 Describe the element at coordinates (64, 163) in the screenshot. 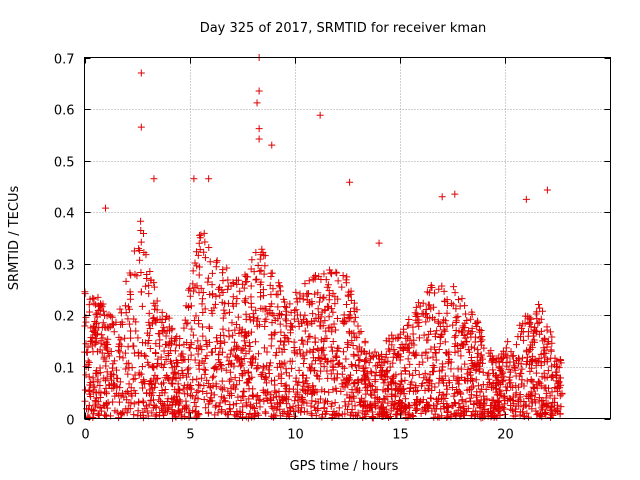

I see `y-tick-label: 0.5` at that location.